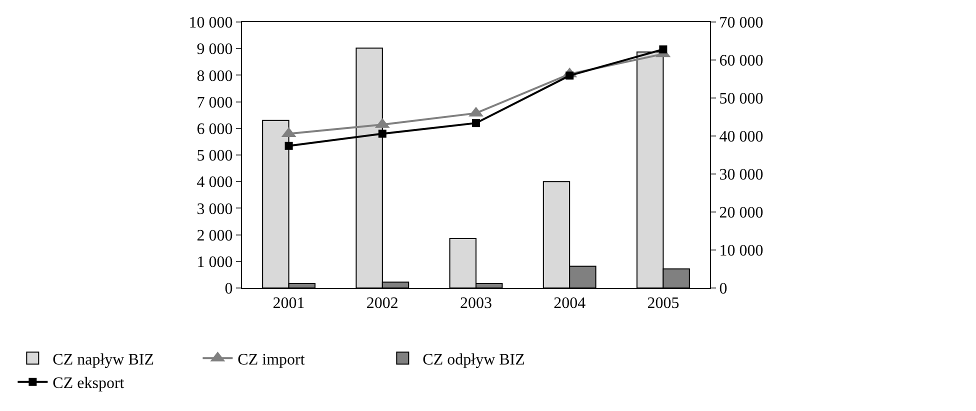 The height and width of the screenshot is (411, 976). I want to click on y2-tick-label: 0, so click(723, 289).